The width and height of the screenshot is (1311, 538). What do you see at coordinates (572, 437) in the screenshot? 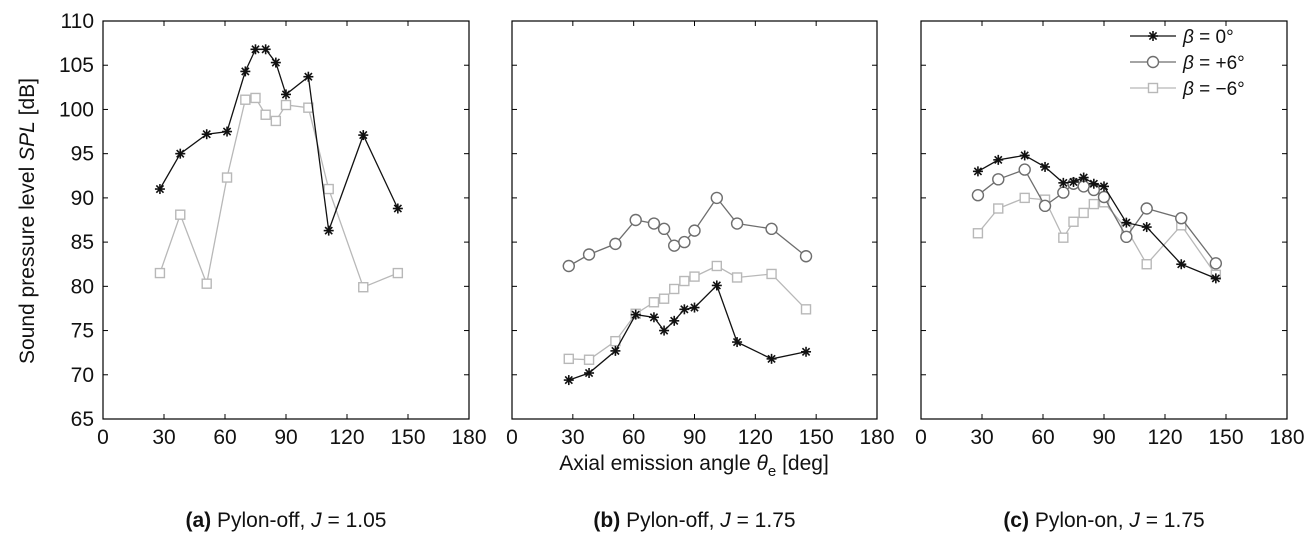
I see `panel-b-xtick-label: 30` at bounding box center [572, 437].